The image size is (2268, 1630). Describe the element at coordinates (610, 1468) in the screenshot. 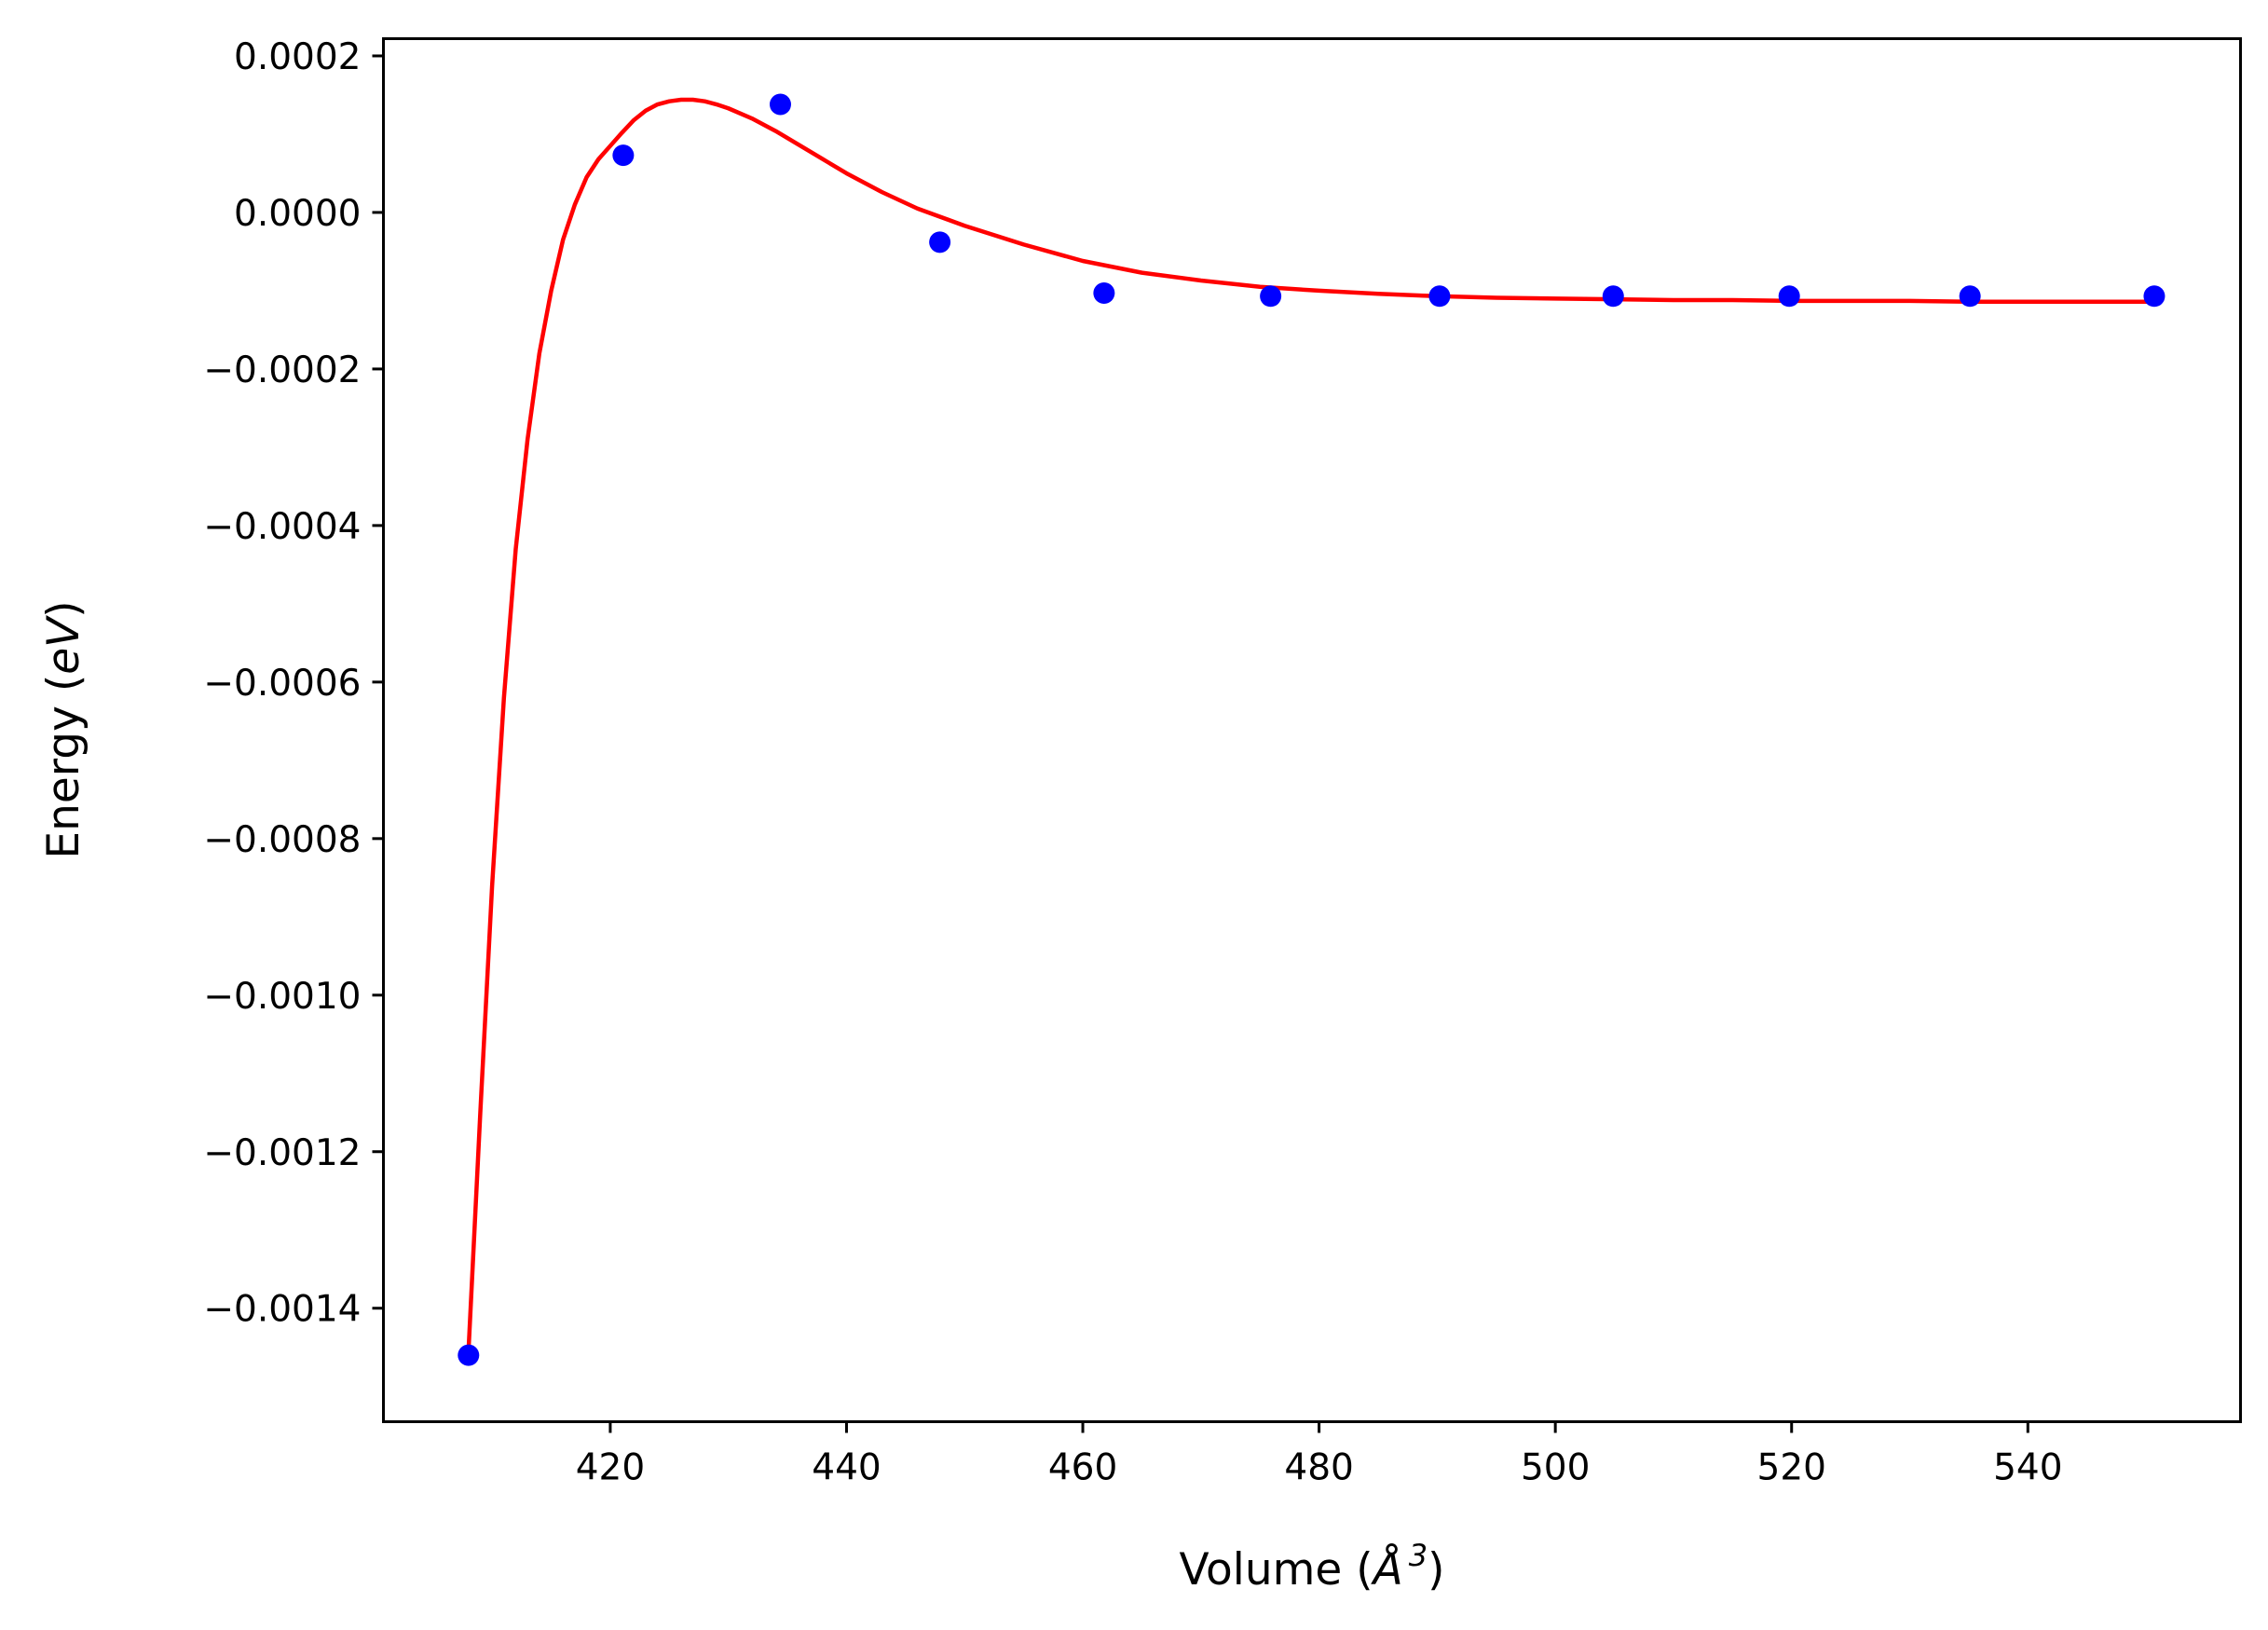

I see `x-tick-label: 420` at that location.